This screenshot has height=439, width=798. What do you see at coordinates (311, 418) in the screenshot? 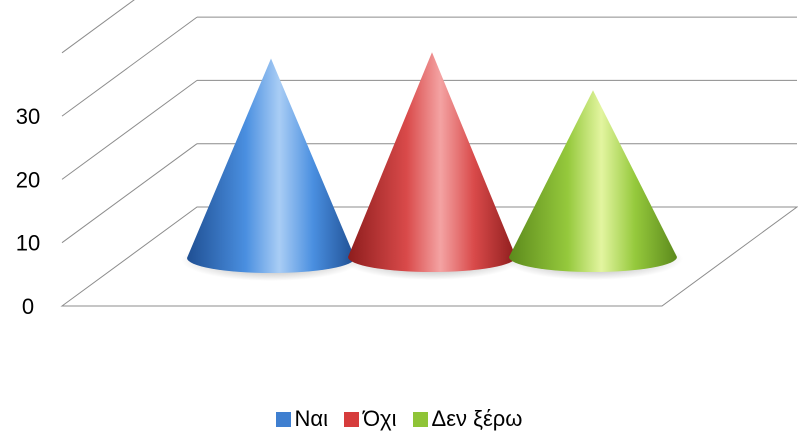
I see `legend-label: Ναι` at bounding box center [311, 418].